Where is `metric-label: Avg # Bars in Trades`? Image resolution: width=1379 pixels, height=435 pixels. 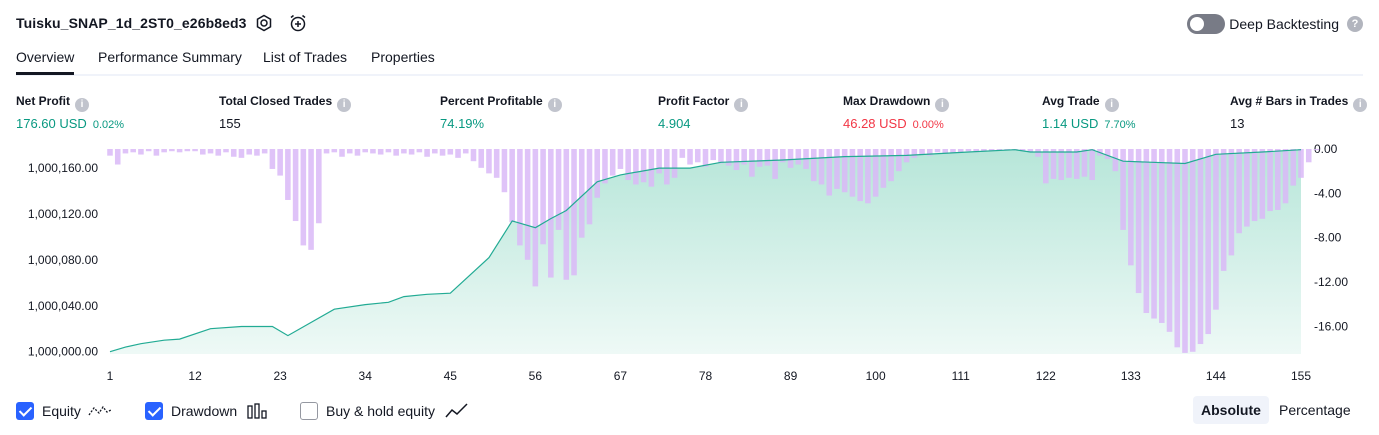 metric-label: Avg # Bars in Trades is located at coordinates (1289, 101).